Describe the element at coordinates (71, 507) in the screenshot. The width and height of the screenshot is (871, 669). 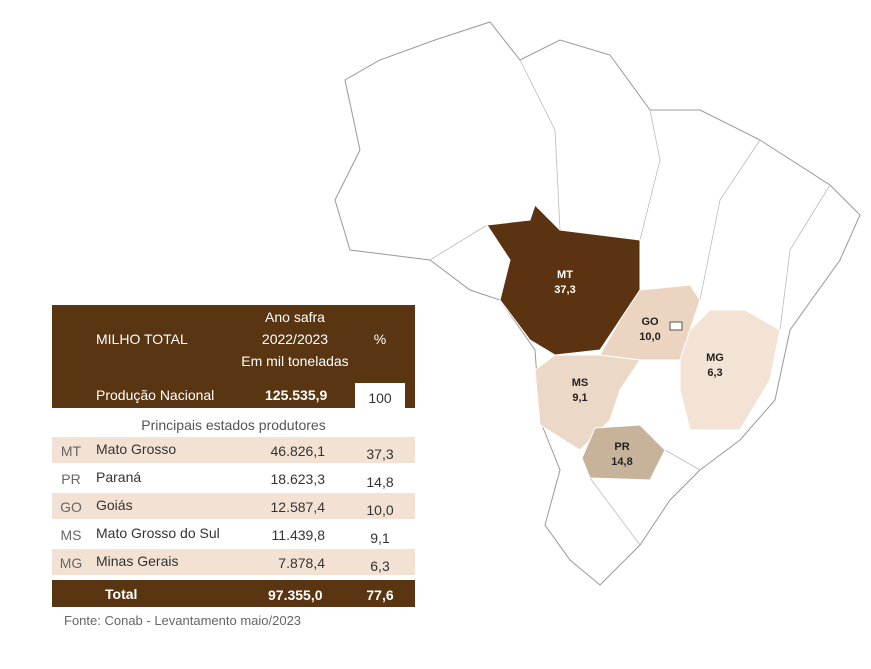
I see `state-code: GO` at that location.